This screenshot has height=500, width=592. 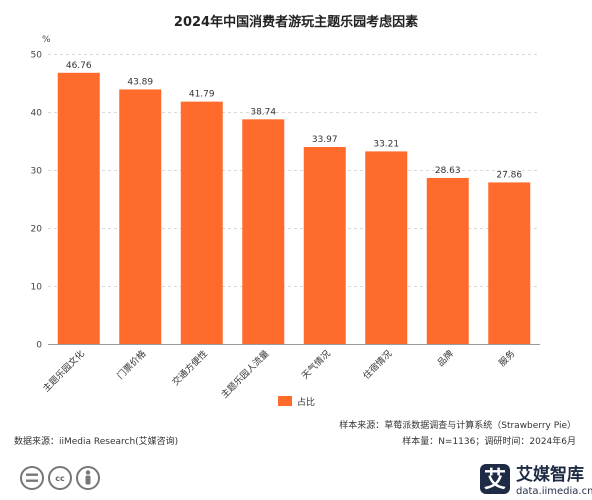 What do you see at coordinates (457, 425) in the screenshot?
I see `sample-source-note: 样本来源：草莓派数据调查与计算系统（Strawberry Pie）` at bounding box center [457, 425].